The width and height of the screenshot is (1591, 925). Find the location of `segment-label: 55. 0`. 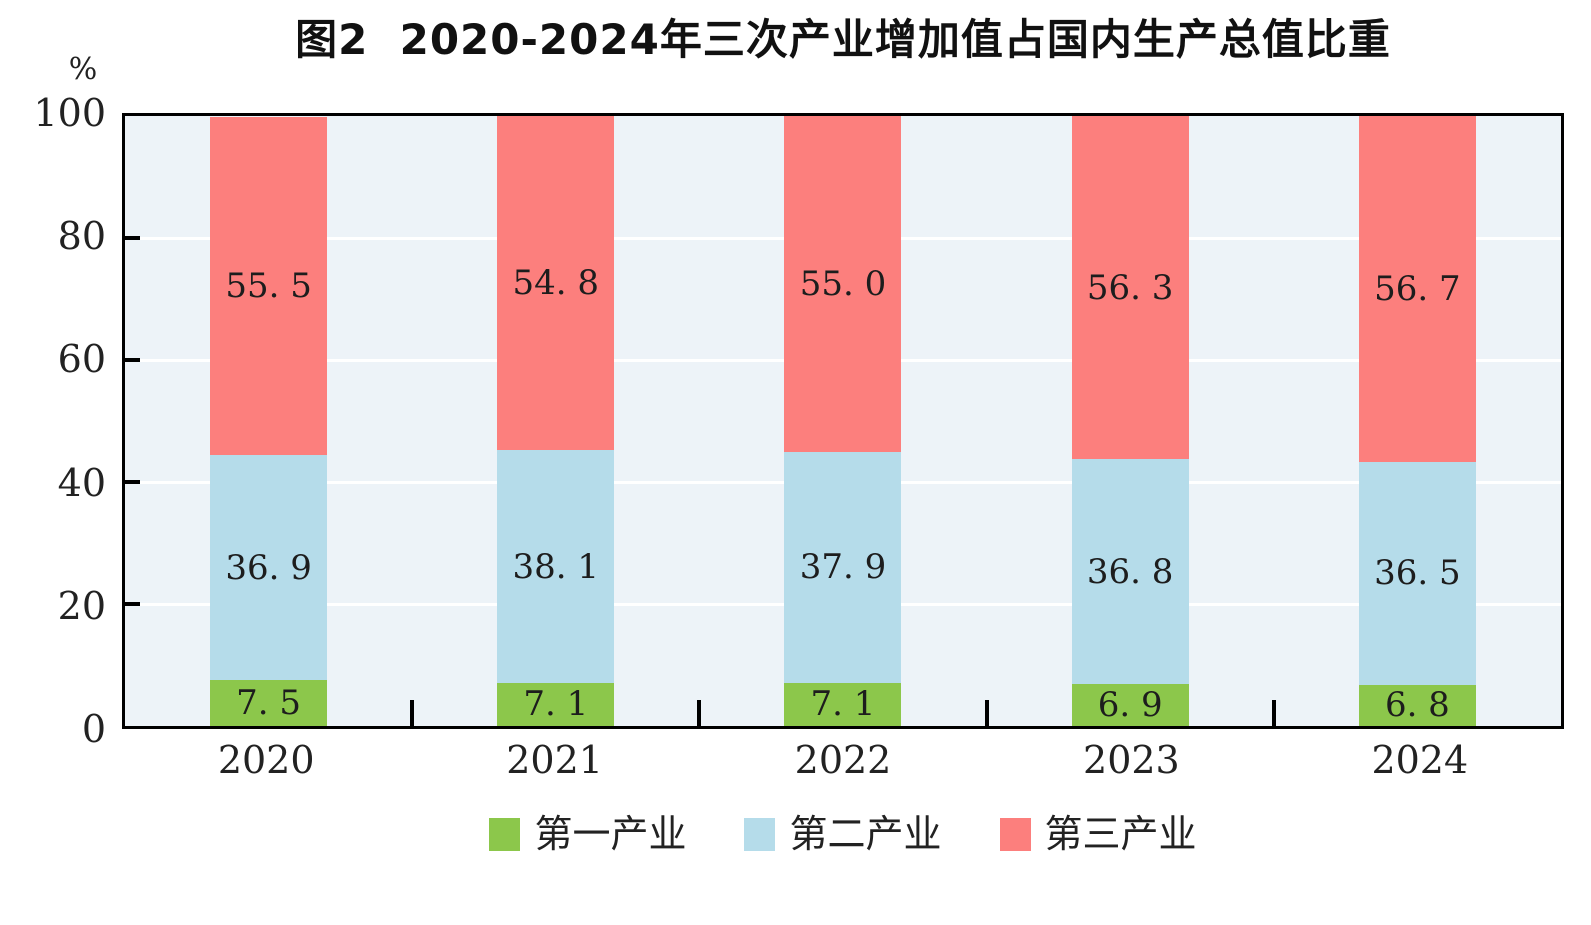

segment-label: 55. 0 is located at coordinates (843, 283).